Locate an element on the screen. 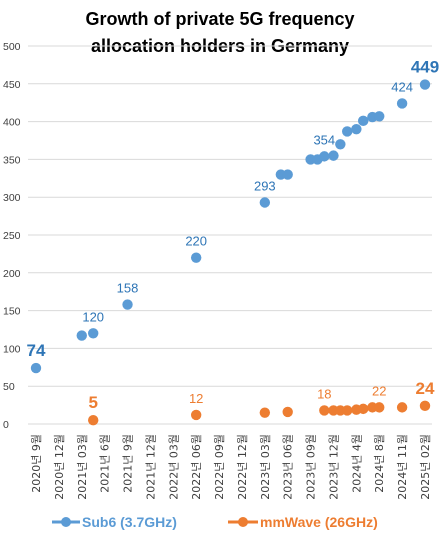 This screenshot has height=549, width=440. mmwave-data-label: 5 is located at coordinates (92, 402).